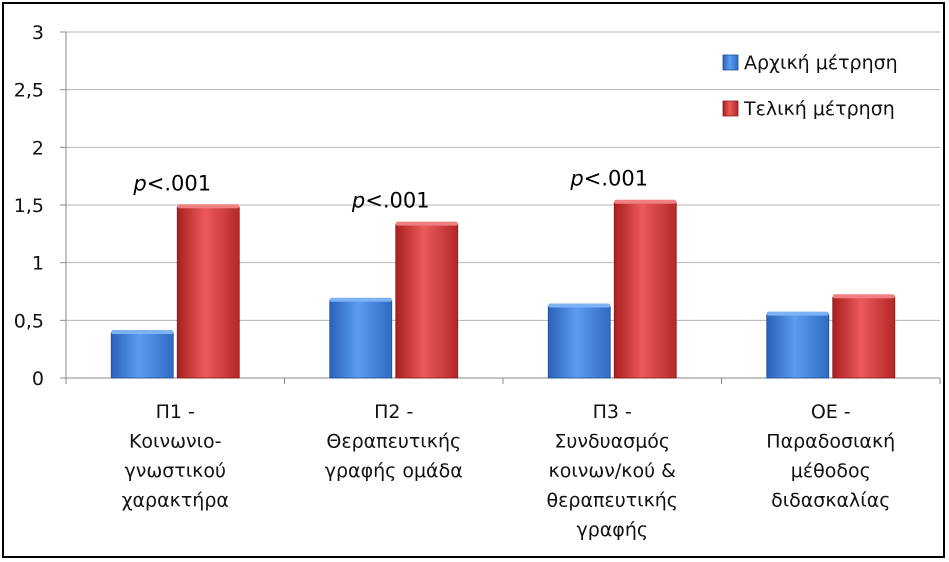 This screenshot has width=949, height=562. I want to click on category-label: Π2 -Θεραπευτικής γραφής ομάδα, so click(394, 441).